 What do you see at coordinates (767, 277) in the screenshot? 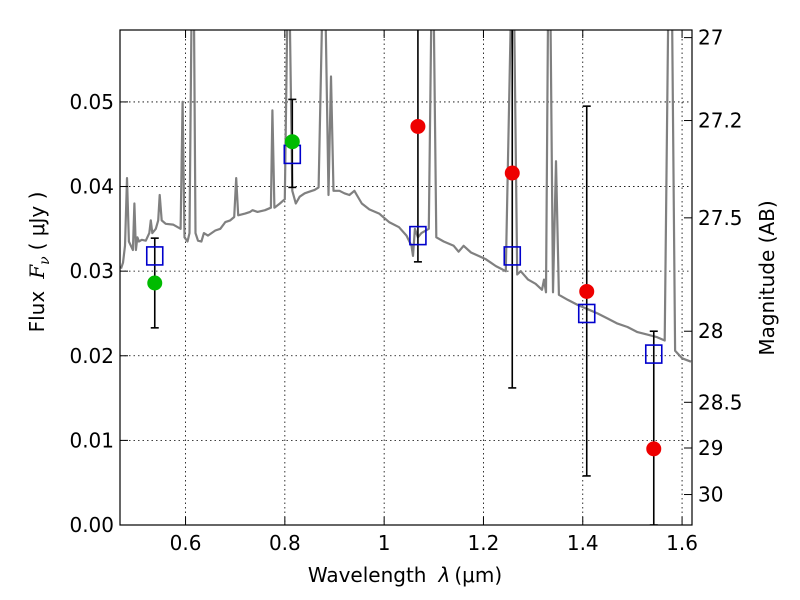
I see `y2-axis-label: Magnitude (AB)` at bounding box center [767, 277].